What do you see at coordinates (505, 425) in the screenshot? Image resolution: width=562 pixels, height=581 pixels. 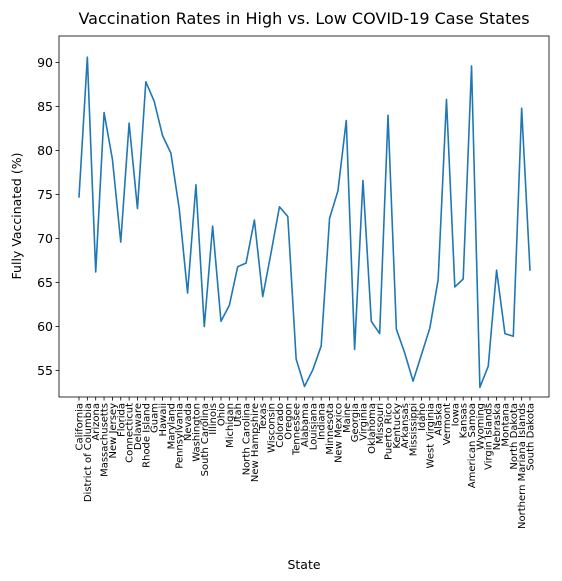 I see `x-tick-label: Montana` at bounding box center [505, 425].